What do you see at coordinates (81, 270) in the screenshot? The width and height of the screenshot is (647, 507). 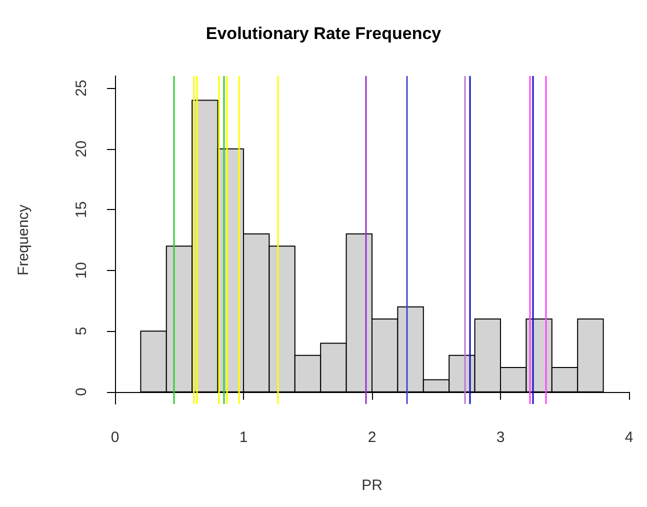 I see `y-tick-label: 10` at bounding box center [81, 270].